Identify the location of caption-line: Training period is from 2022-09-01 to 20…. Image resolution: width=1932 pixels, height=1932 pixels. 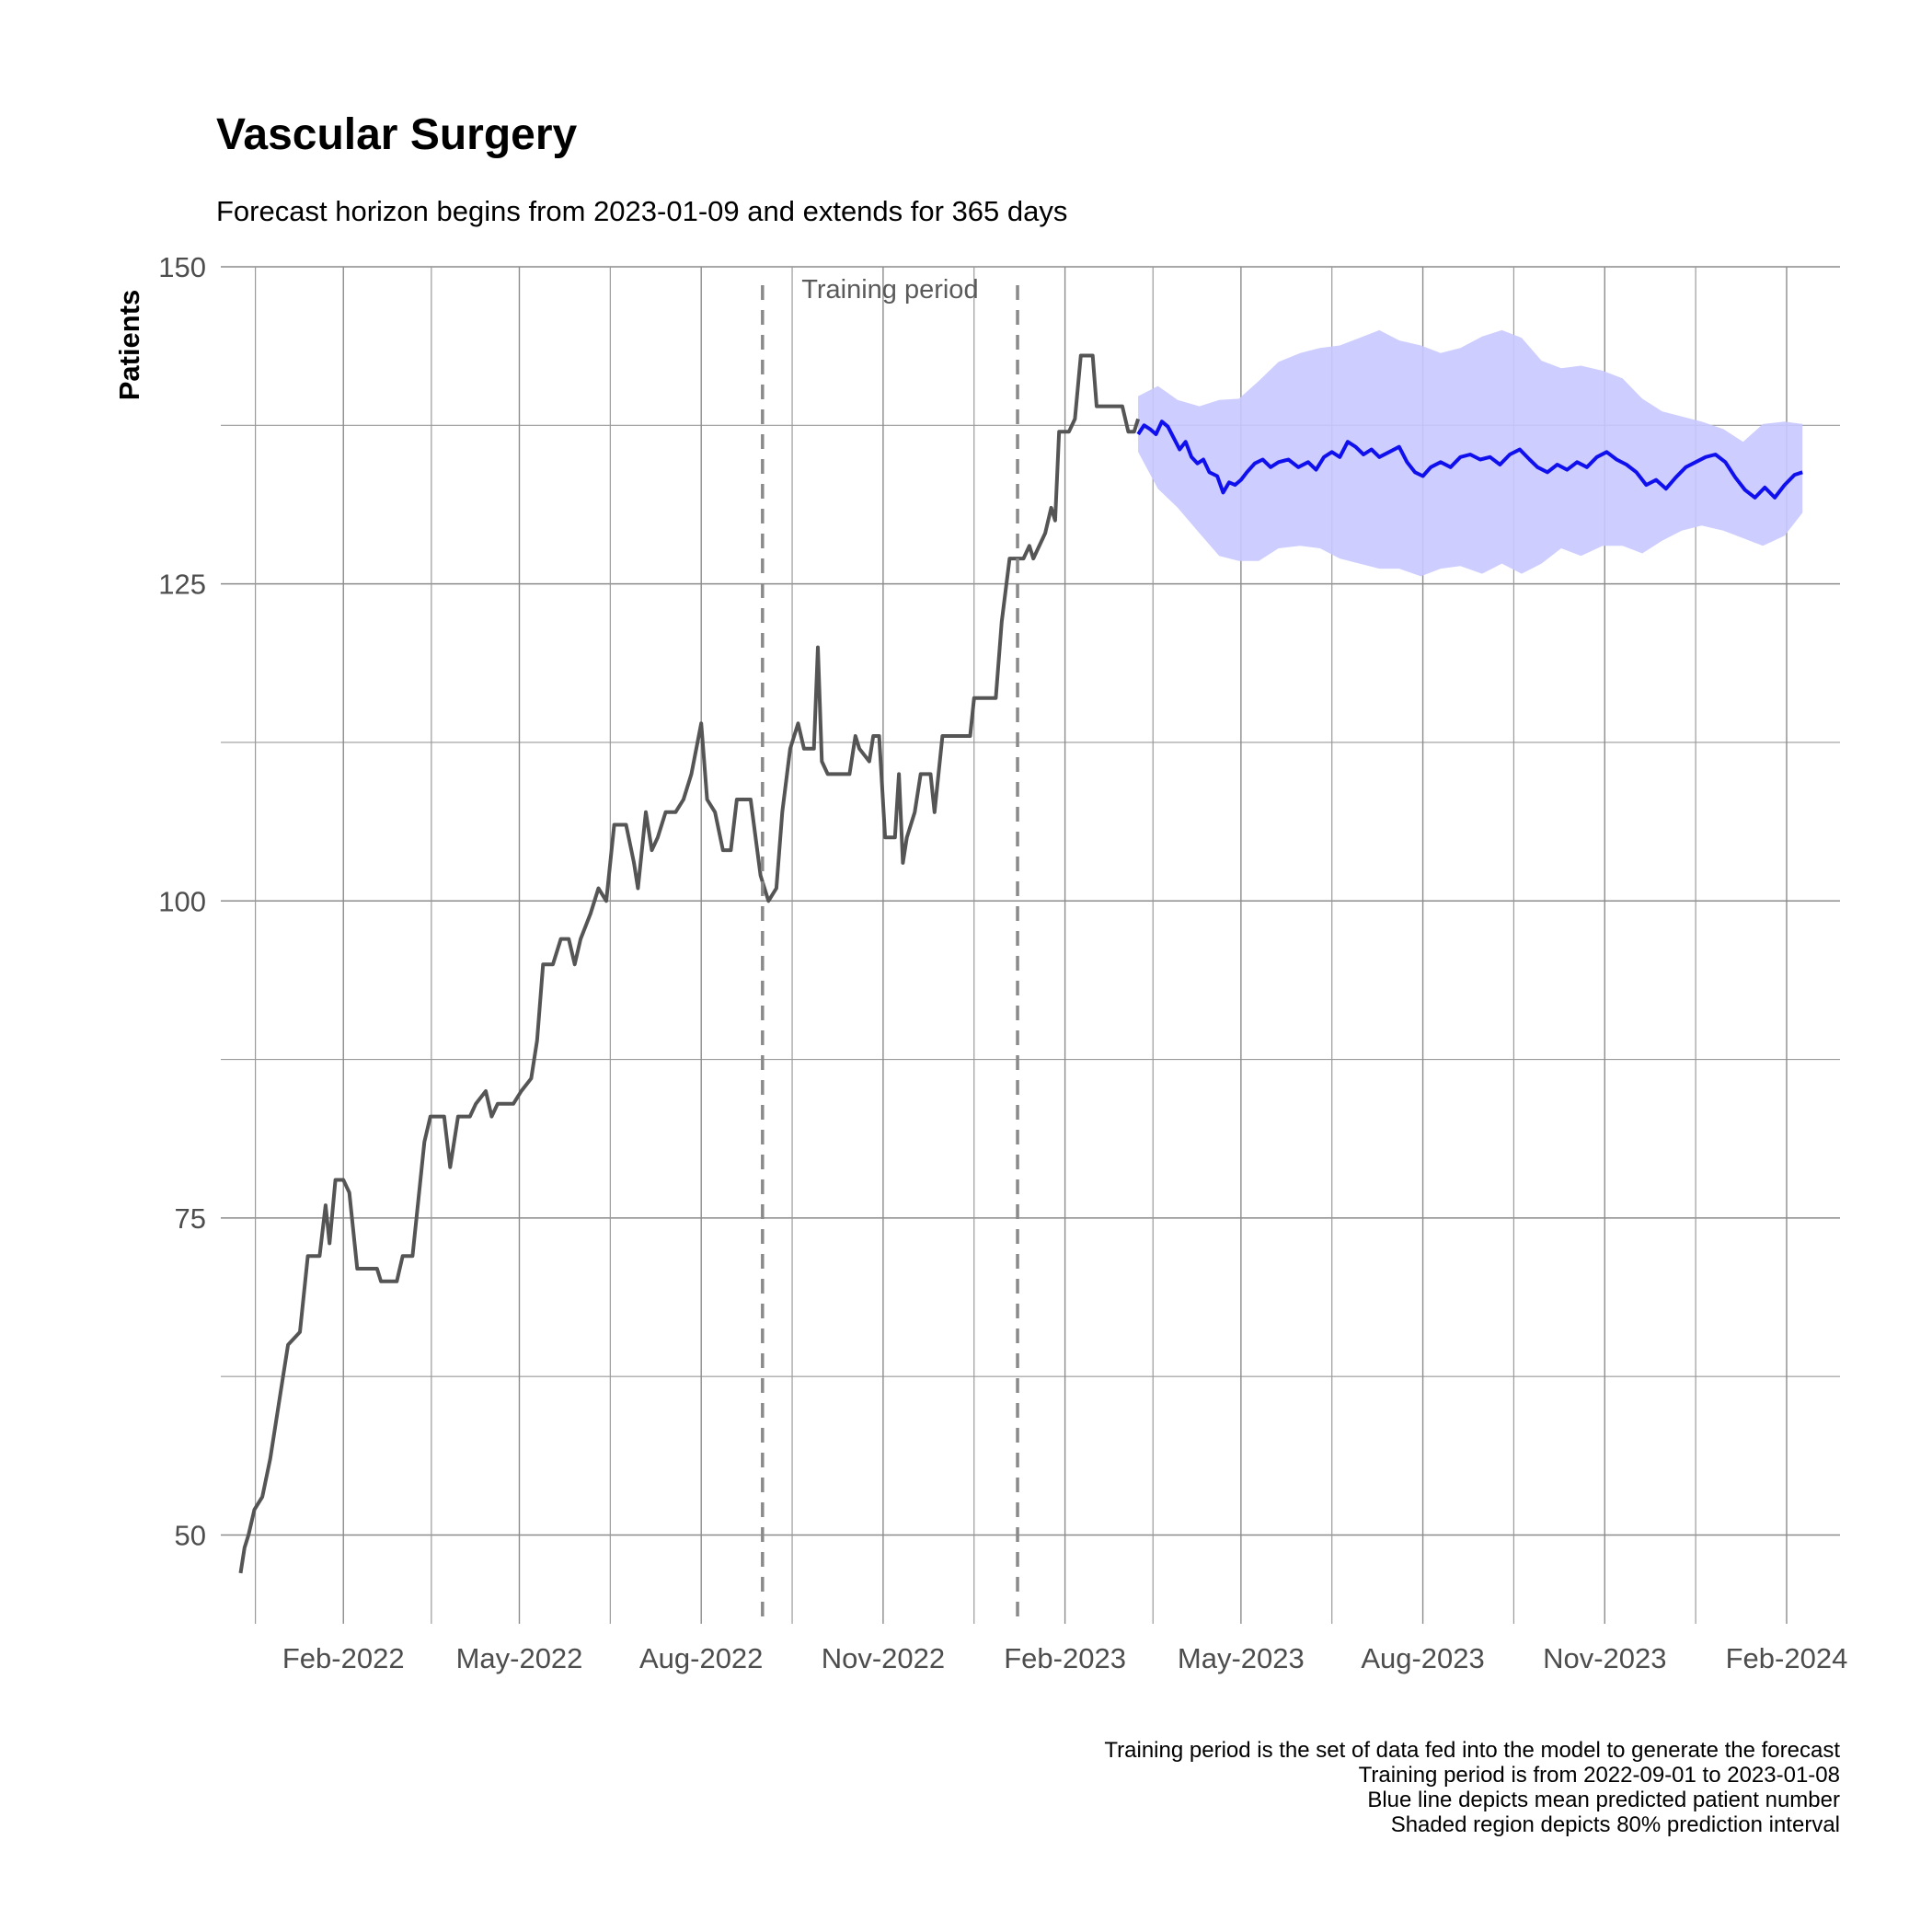
(1599, 1775).